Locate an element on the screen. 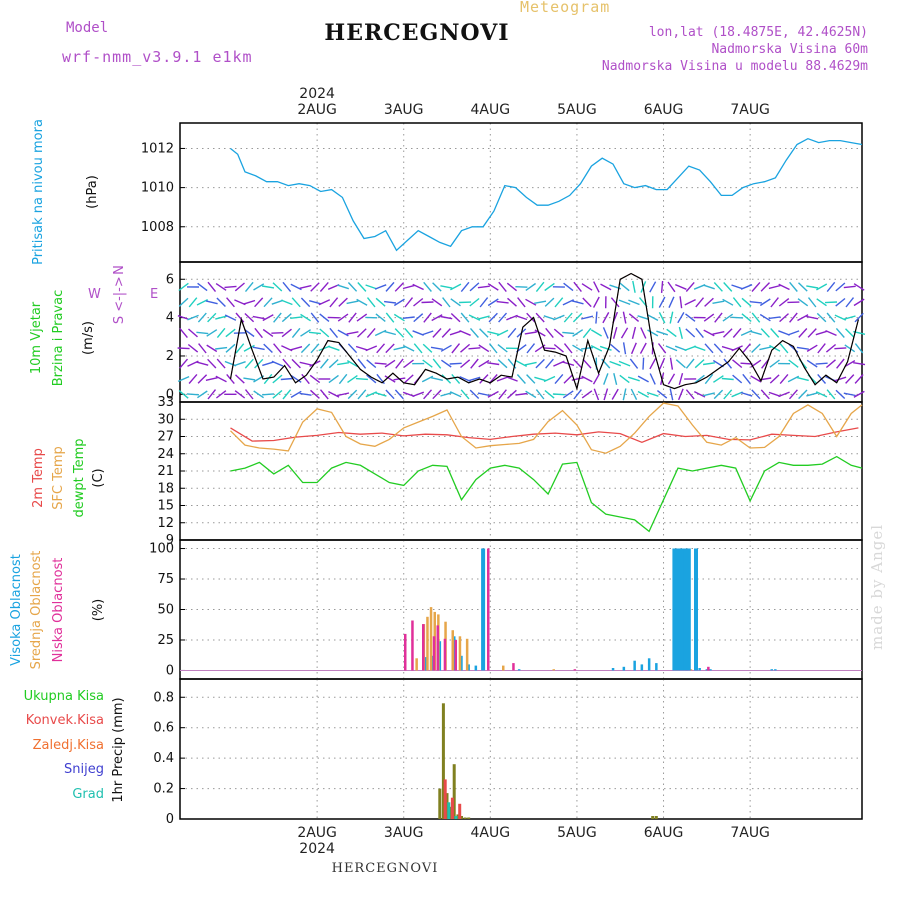  dewpoint-line is located at coordinates (546, 494).